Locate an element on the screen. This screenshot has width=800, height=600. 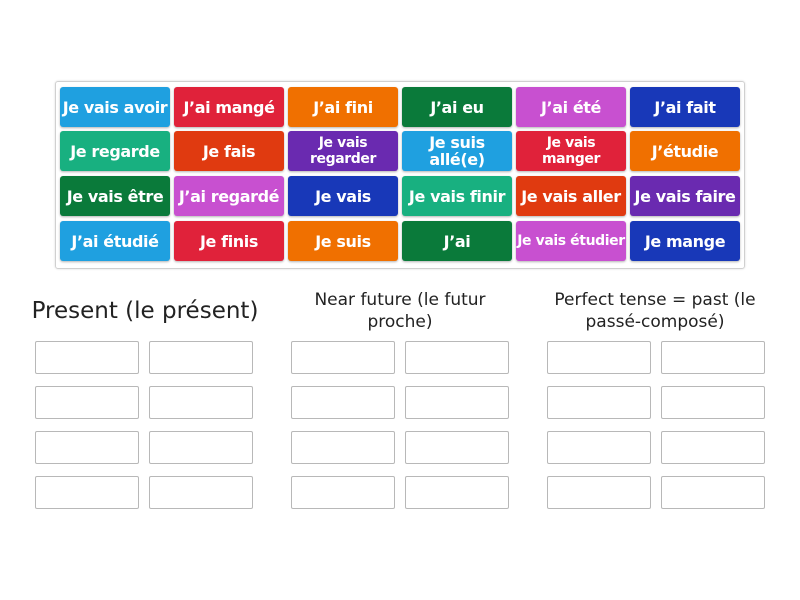
draggable-tile: Je vais manger is located at coordinates (571, 151).